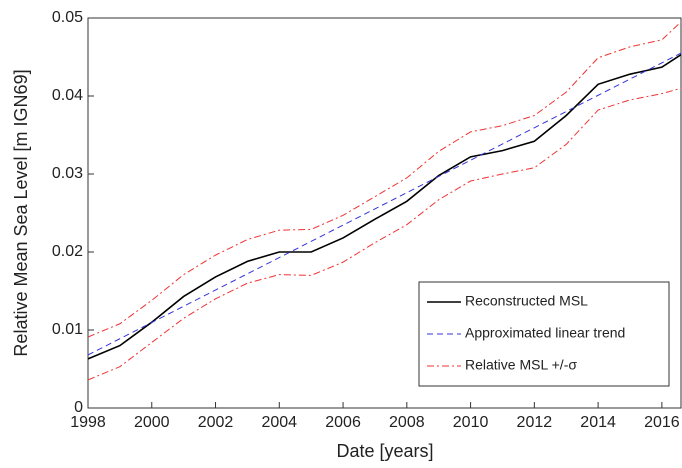  Describe the element at coordinates (67, 95) in the screenshot. I see `y-tick-label: 0.04` at that location.